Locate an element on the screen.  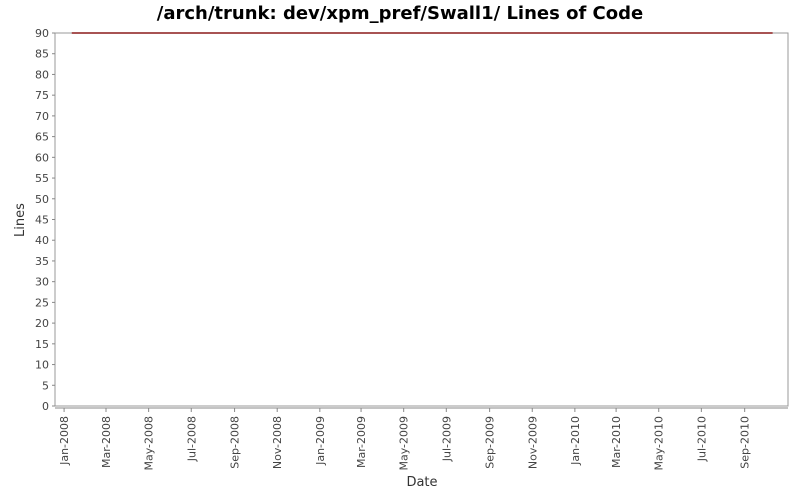
x-axis-label: Date is located at coordinates (421, 482).